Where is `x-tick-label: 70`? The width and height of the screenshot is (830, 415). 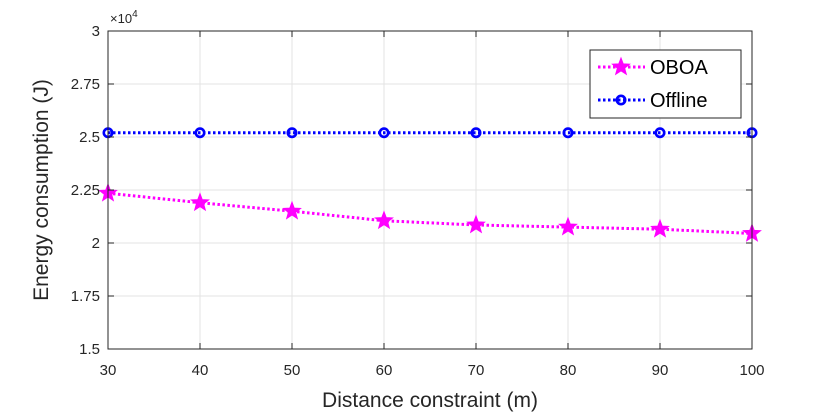 x-tick-label: 70 is located at coordinates (476, 370).